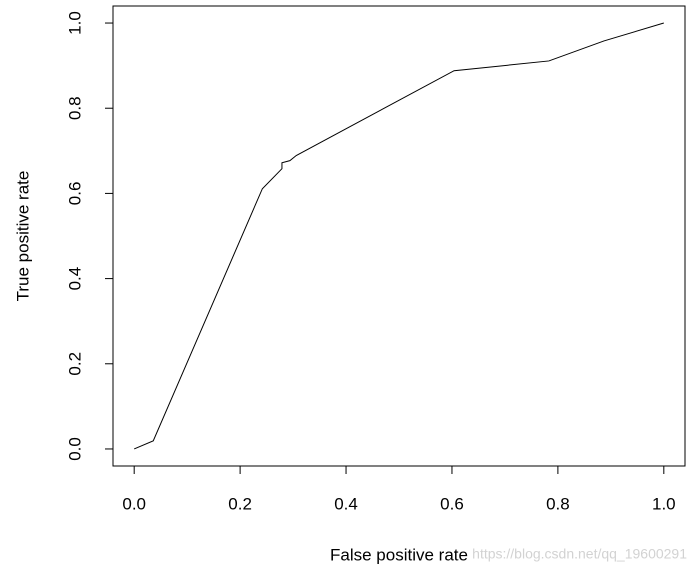  Describe the element at coordinates (346, 503) in the screenshot. I see `x-tick-label: 0.4` at that location.